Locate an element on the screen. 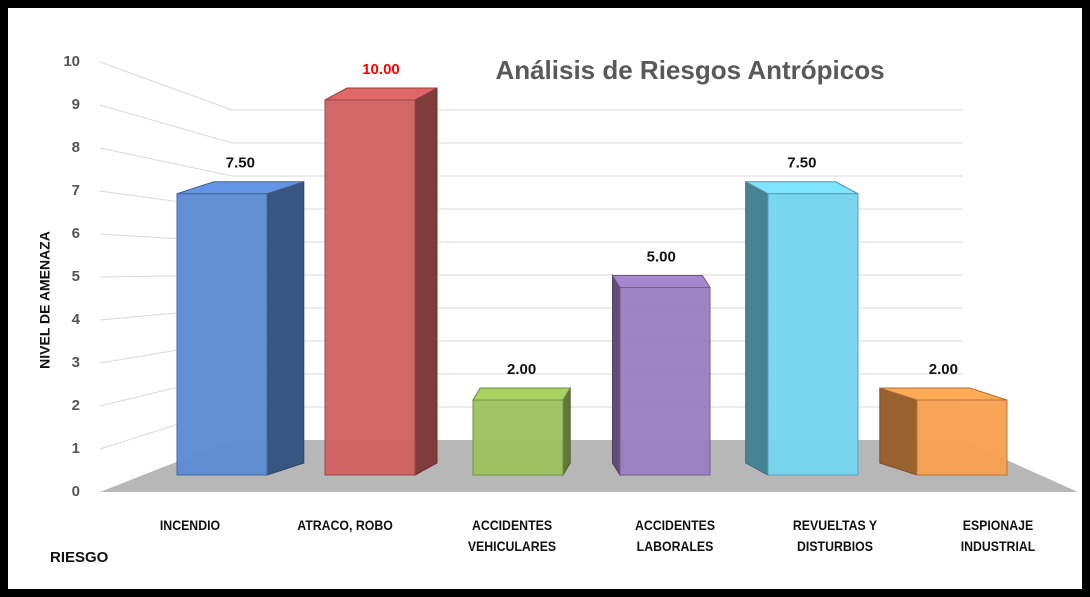  x-tick-label: ACCIDENTES VEHICULARES is located at coordinates (512, 535).